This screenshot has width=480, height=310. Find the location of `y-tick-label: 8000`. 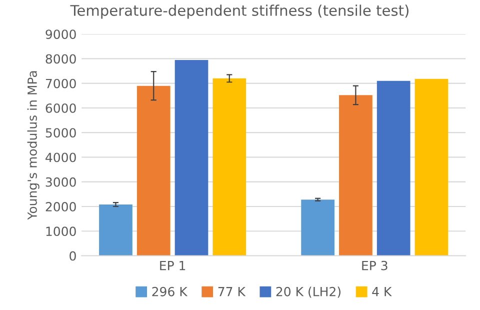

y-tick-label: 8000 is located at coordinates (61, 59).